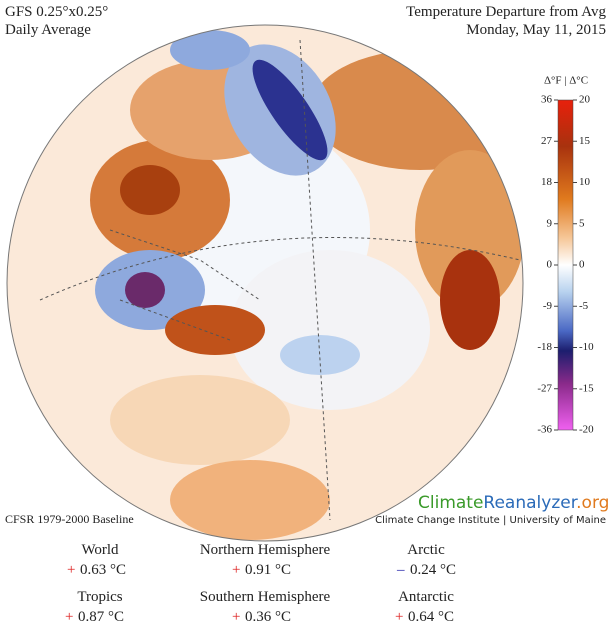 Image resolution: width=611 pixels, height=640 pixels. I want to click on colorbar-tick-label: -18, so click(544, 347).